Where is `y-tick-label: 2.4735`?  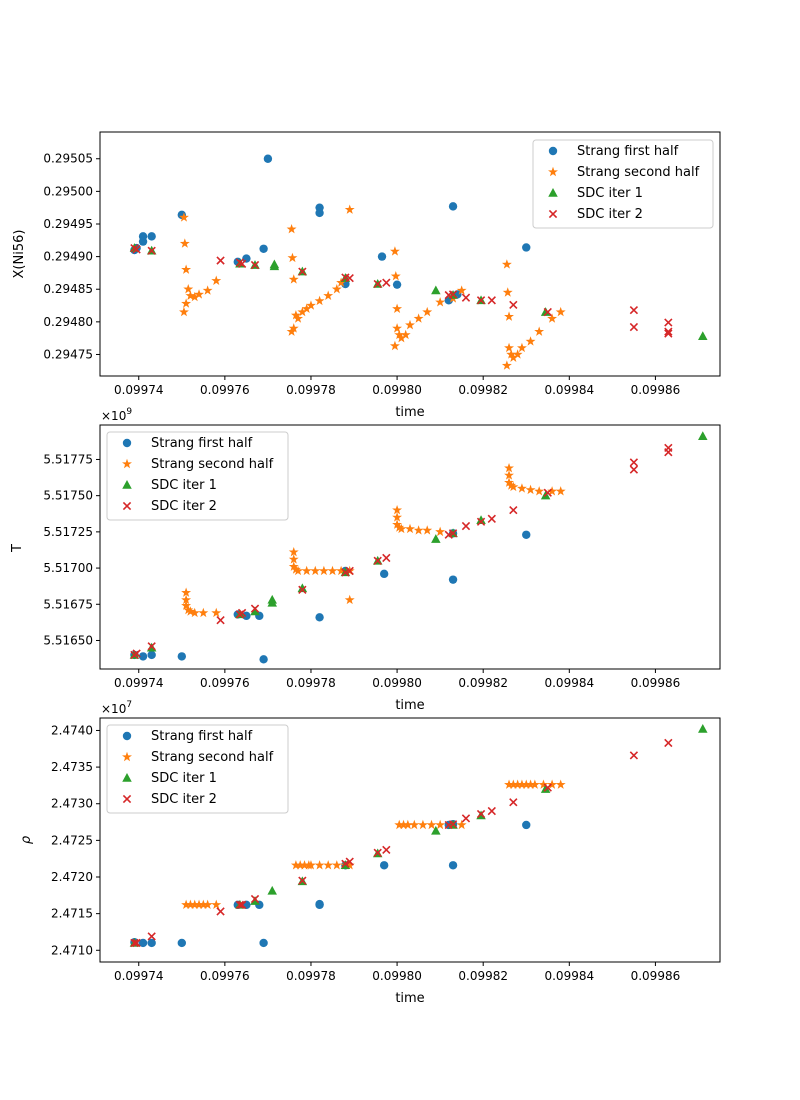 y-tick-label: 2.4735 is located at coordinates (72, 767).